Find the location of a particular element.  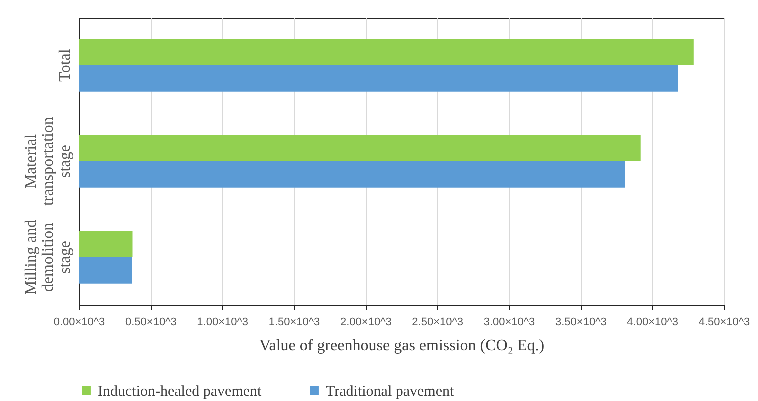

x-tick-label: 3.50×10^3 is located at coordinates (581, 322).